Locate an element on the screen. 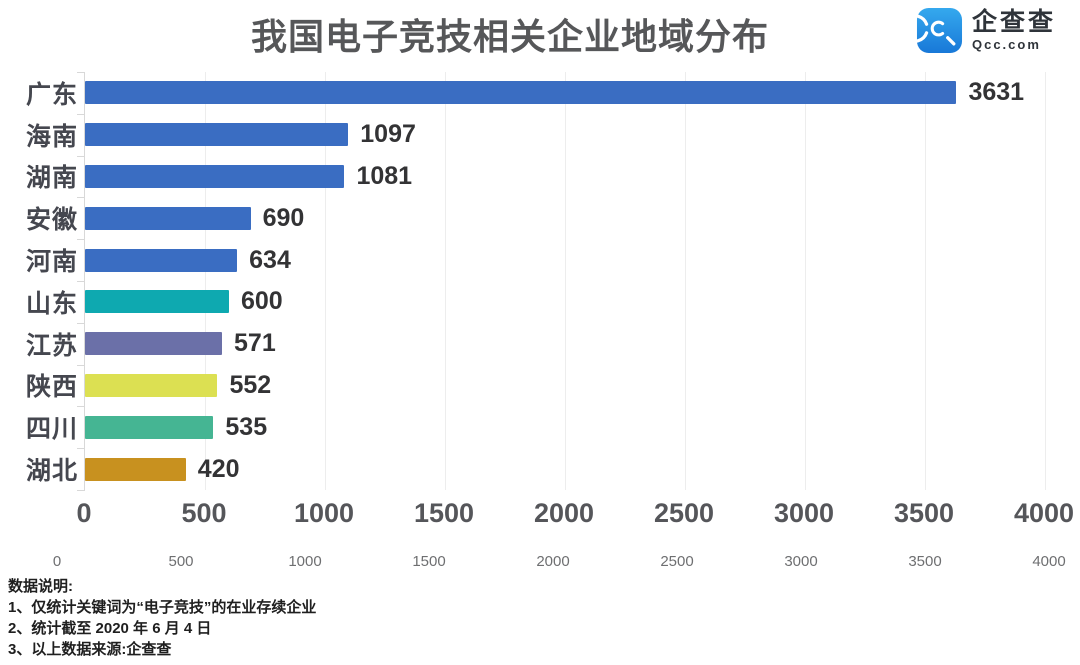 The width and height of the screenshot is (1080, 665). bar-row: 552 is located at coordinates (565, 386).